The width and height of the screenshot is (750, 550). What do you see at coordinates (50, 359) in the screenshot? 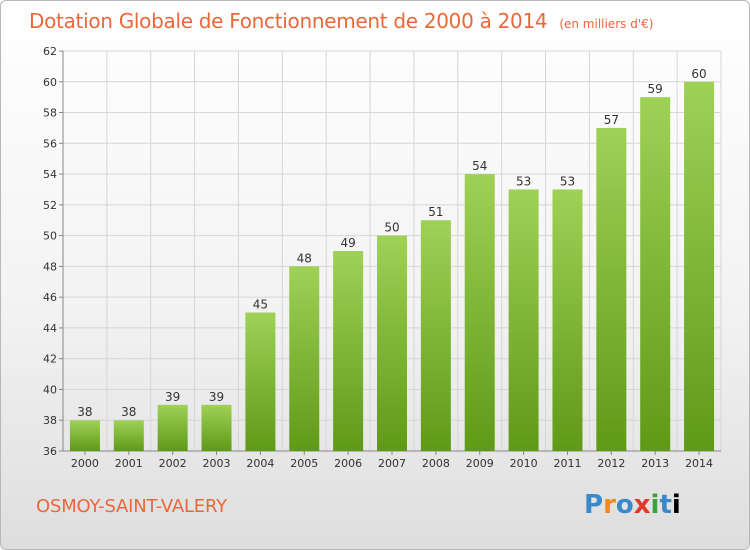
I see `y-tick-label: 42` at bounding box center [50, 359].